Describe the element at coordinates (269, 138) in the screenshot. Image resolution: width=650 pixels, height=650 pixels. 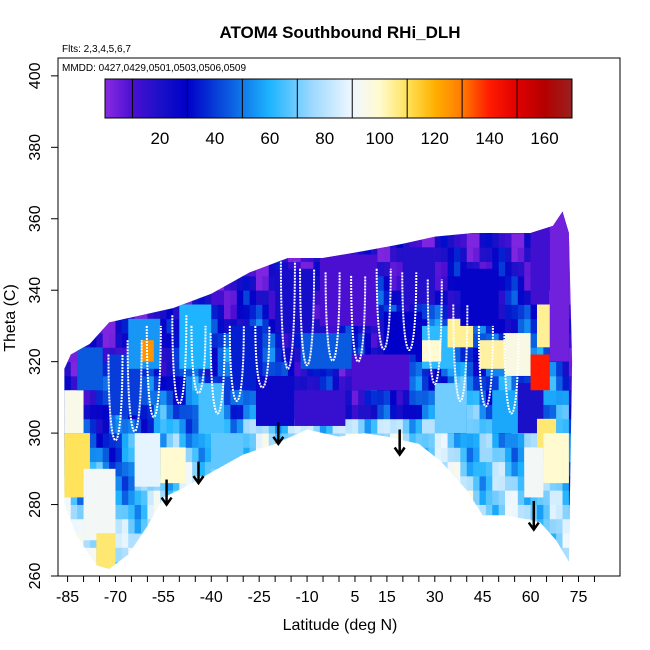
I see `colorbar-tick-label: 60` at that location.